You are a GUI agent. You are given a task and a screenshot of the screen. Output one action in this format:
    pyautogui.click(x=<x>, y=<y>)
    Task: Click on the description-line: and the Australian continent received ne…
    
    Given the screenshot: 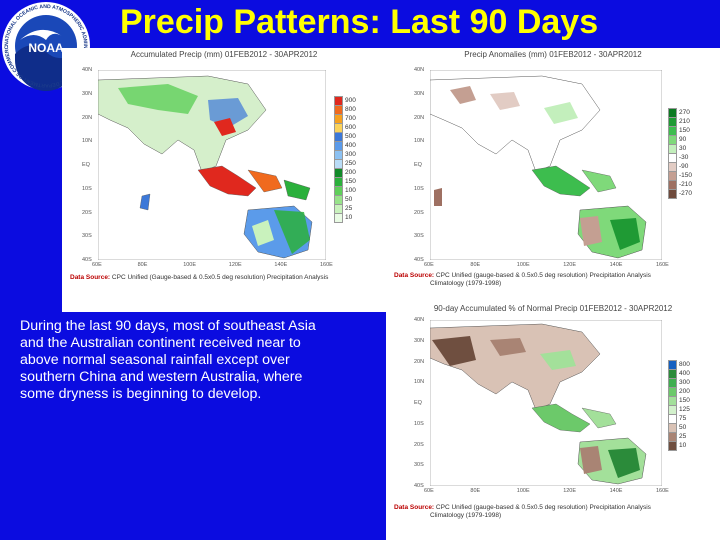 What is the action you would take?
    pyautogui.click(x=160, y=343)
    